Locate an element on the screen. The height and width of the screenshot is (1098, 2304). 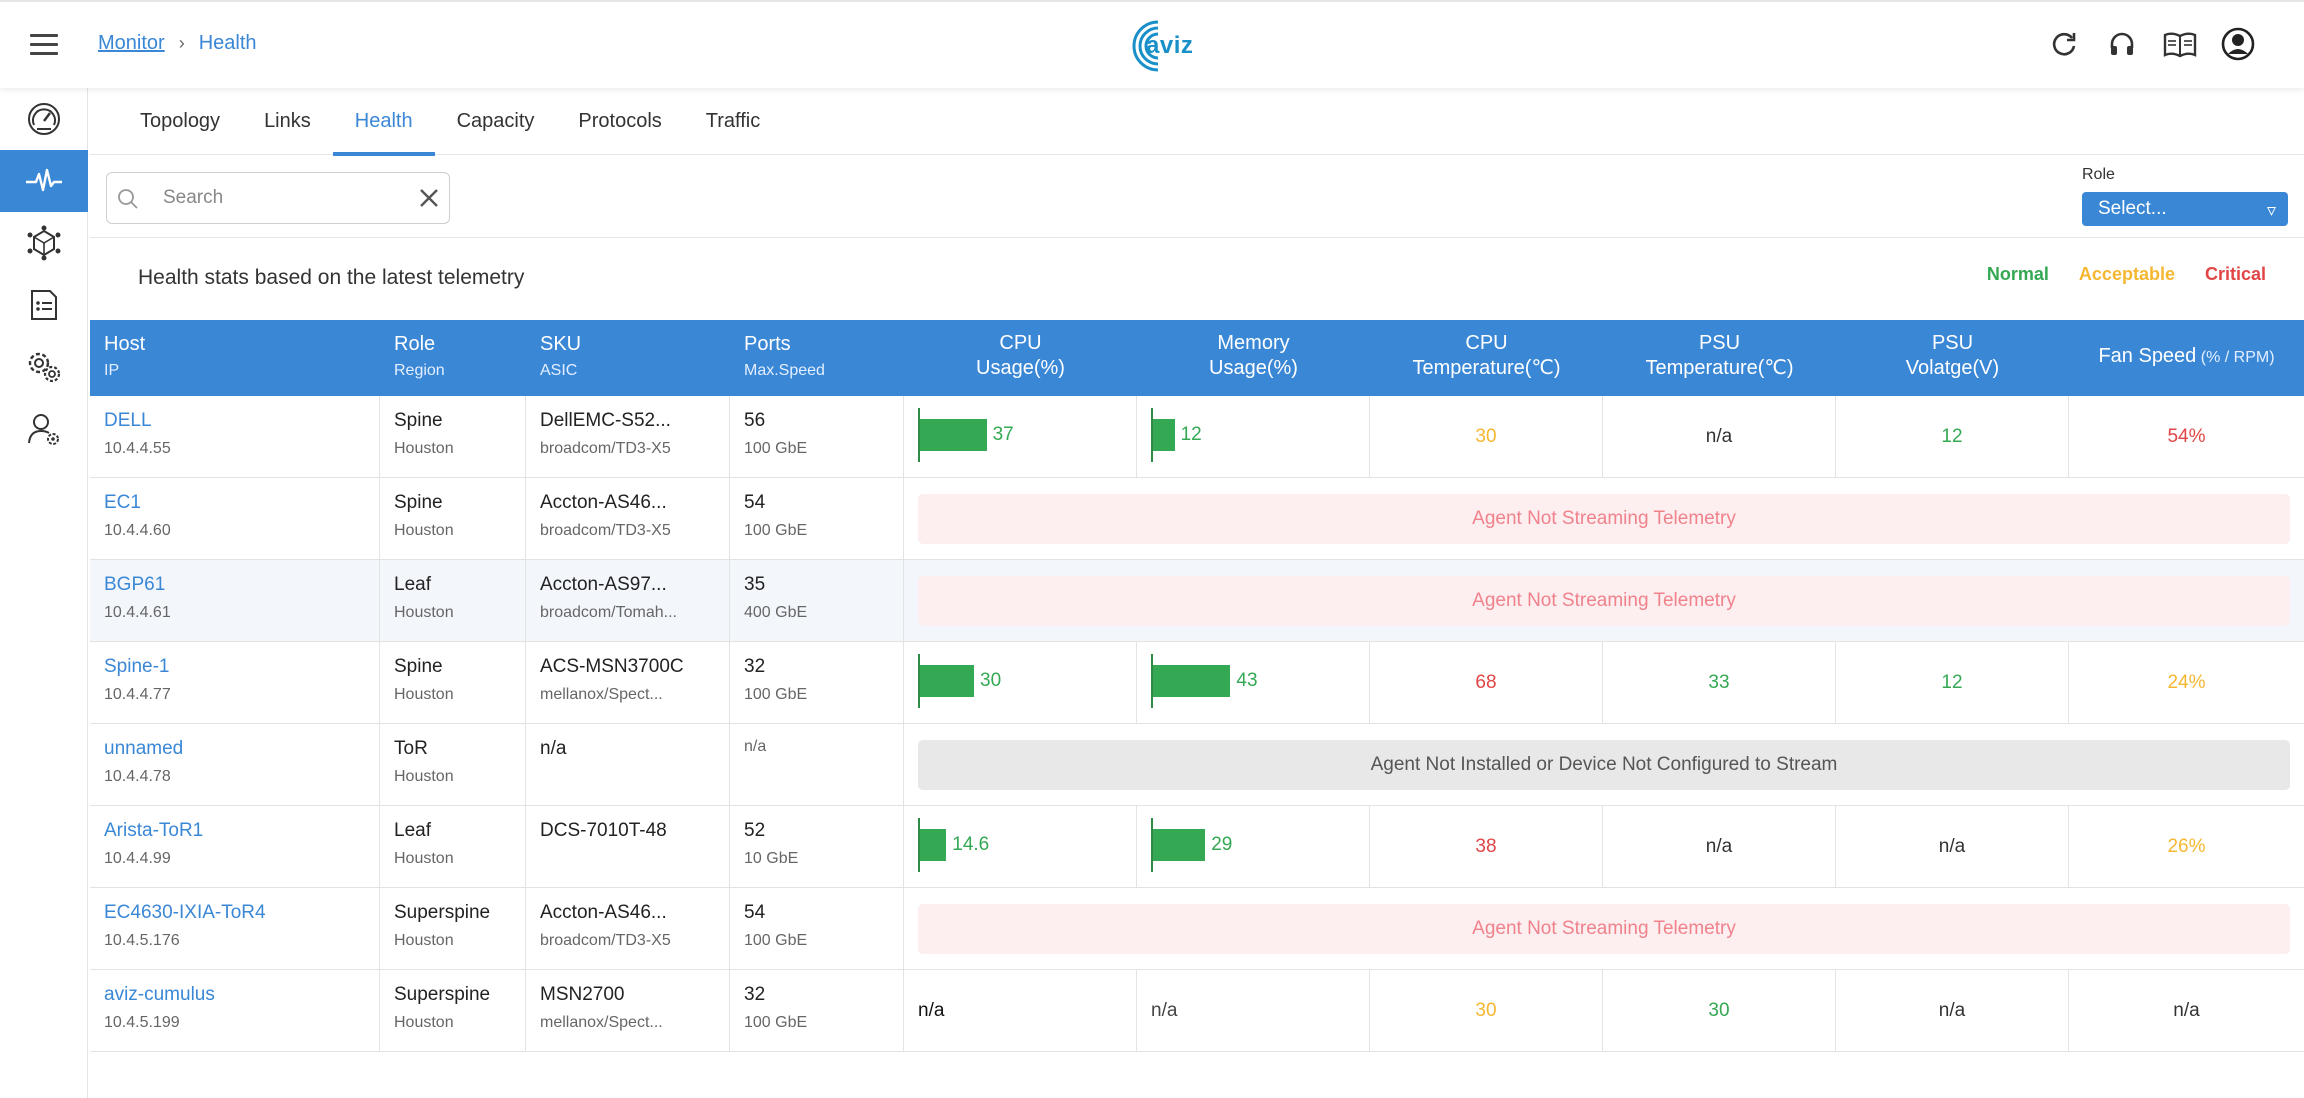
psu-voltage-cell: 12 is located at coordinates (1952, 437).